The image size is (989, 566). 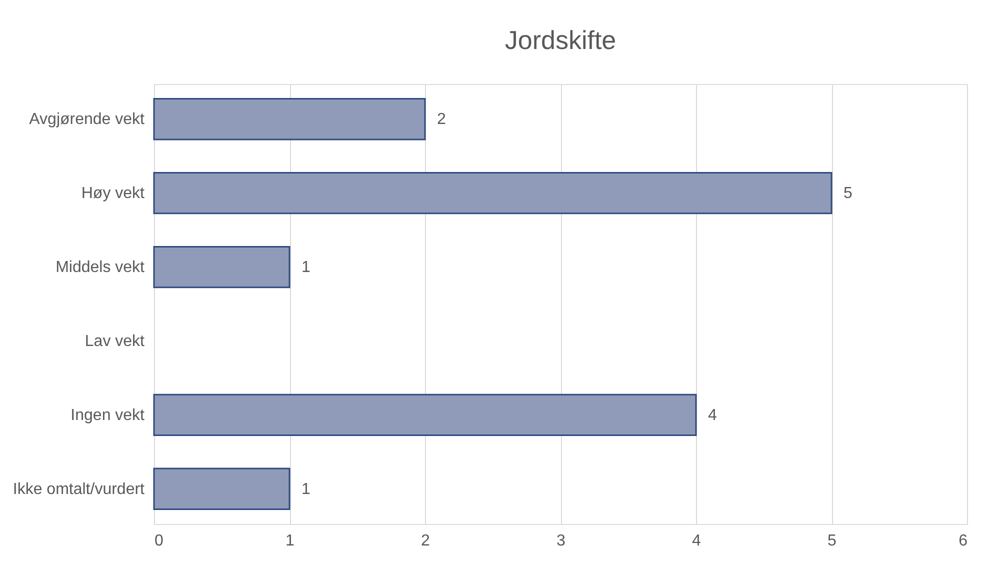 I want to click on x-tick-label: 0, so click(x=159, y=541).